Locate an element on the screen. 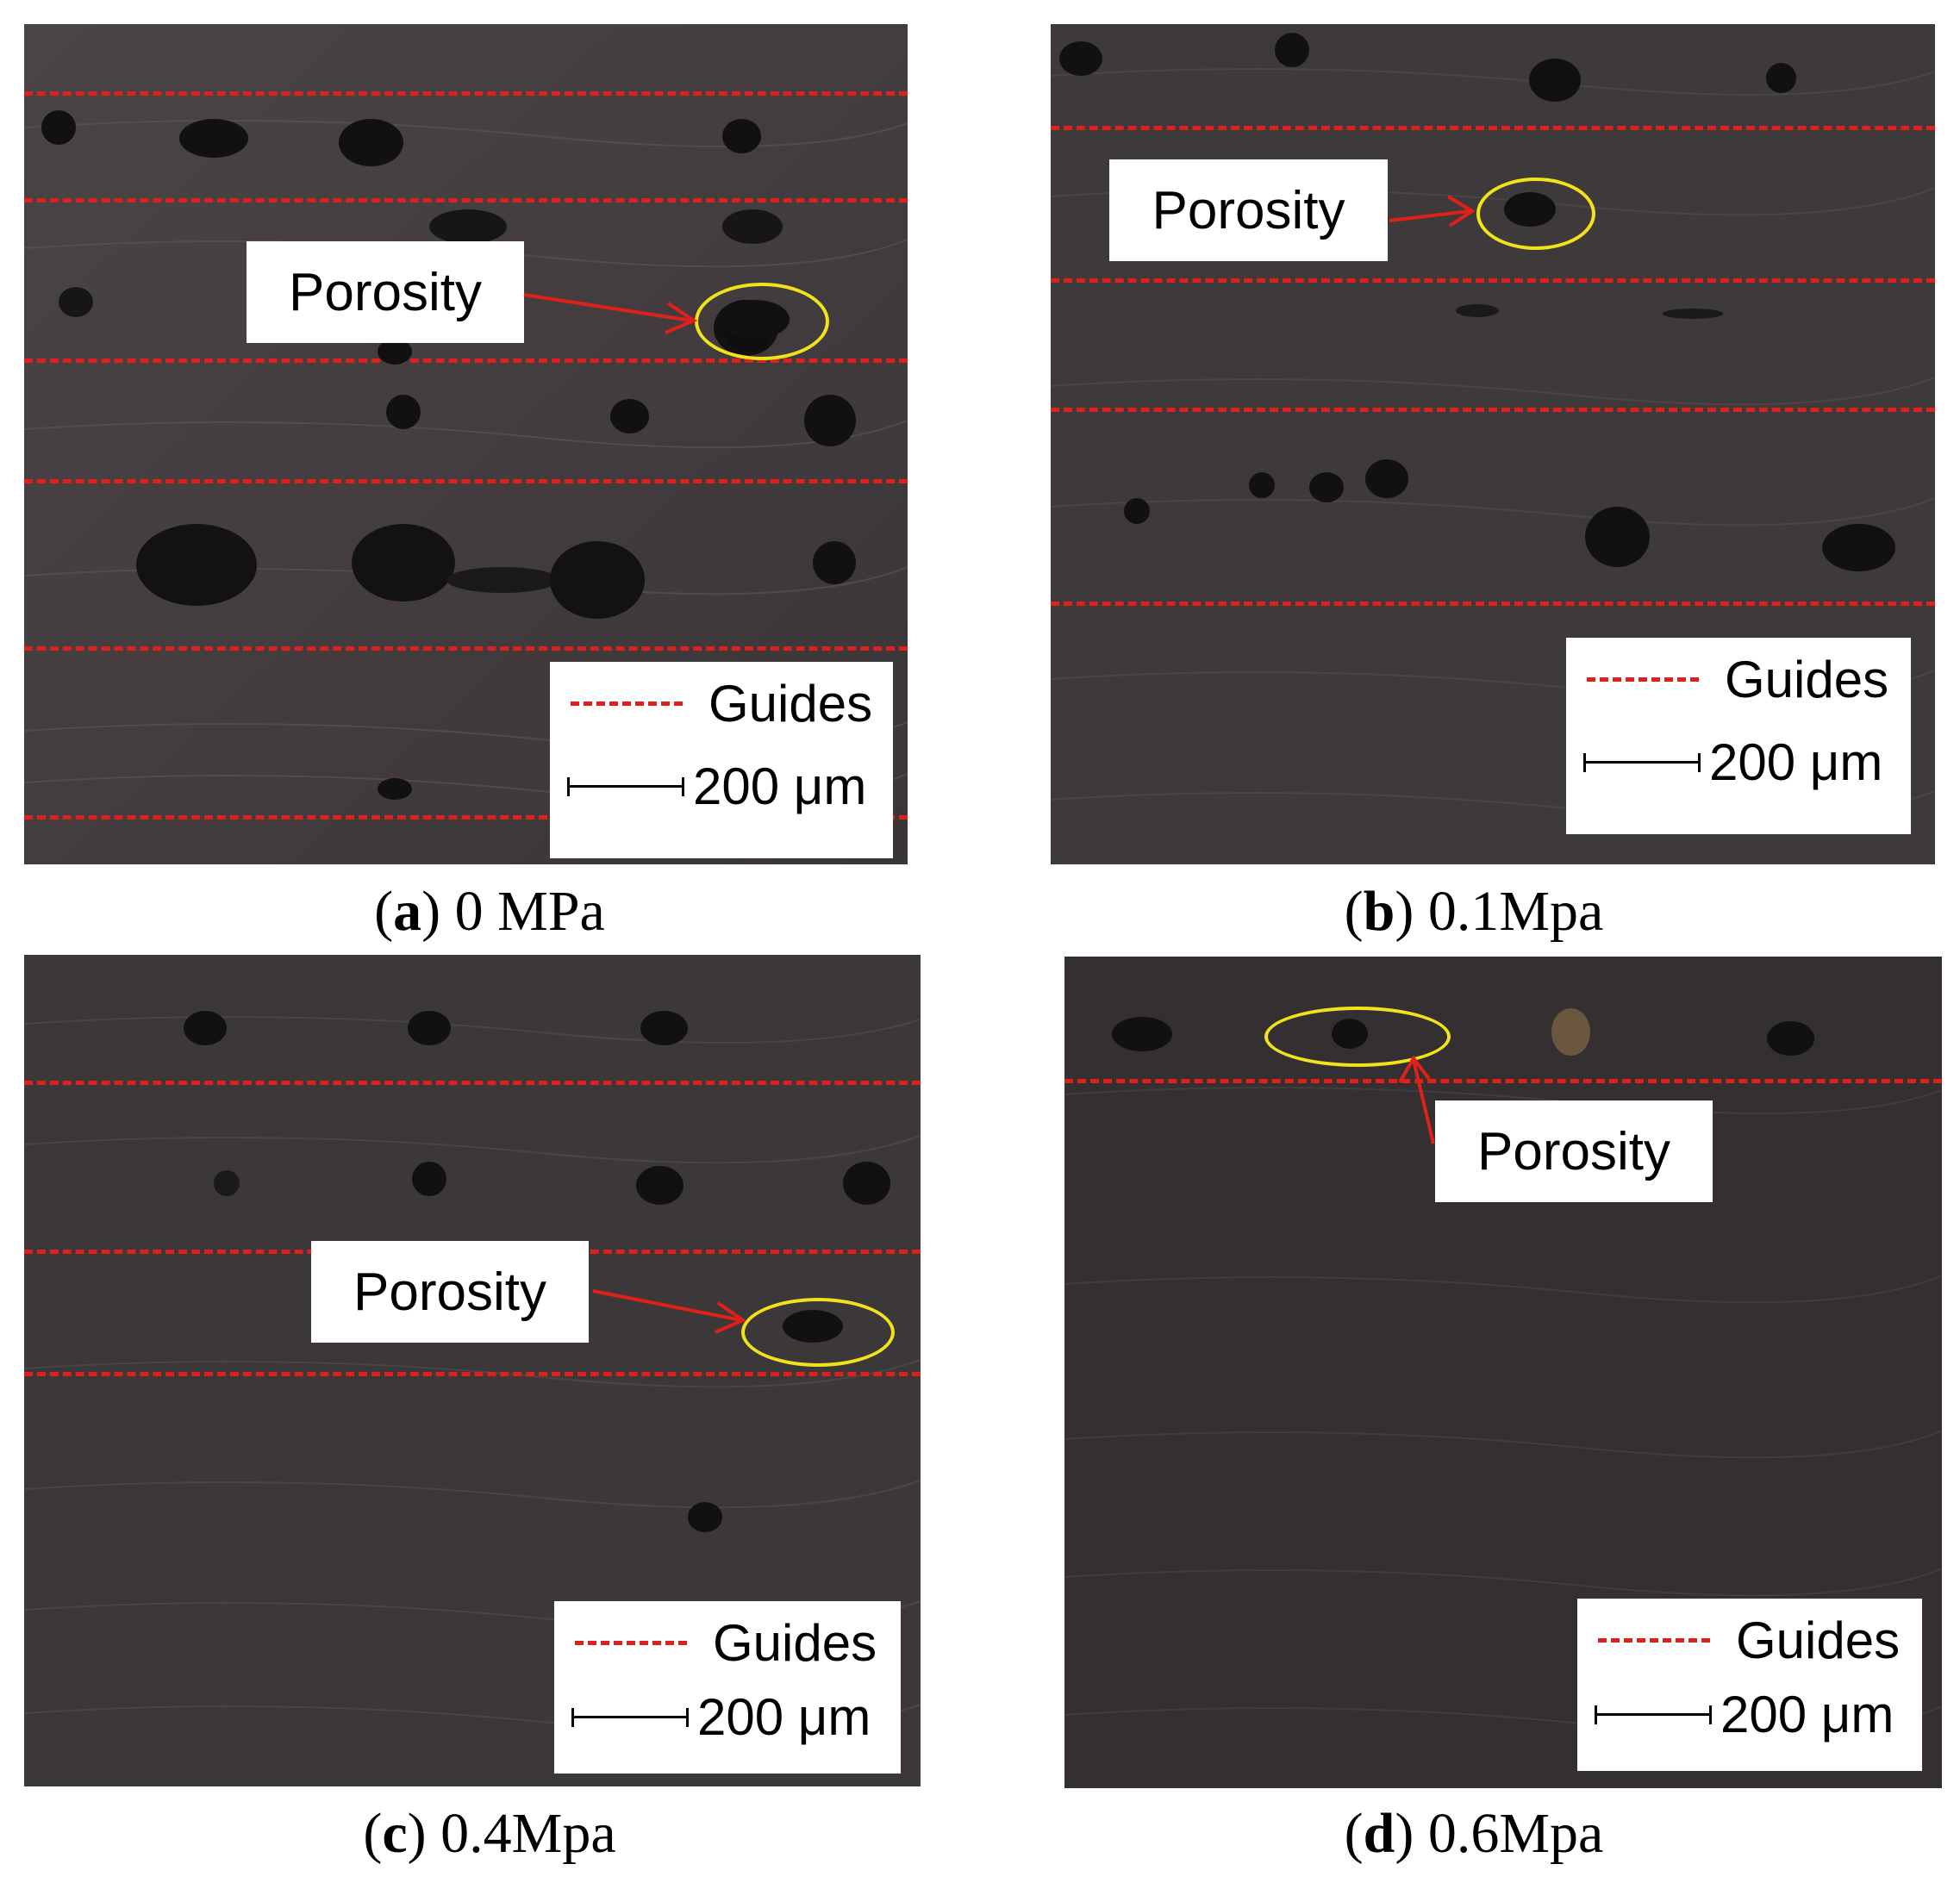  caption-d-letter: d is located at coordinates (1379, 1833).